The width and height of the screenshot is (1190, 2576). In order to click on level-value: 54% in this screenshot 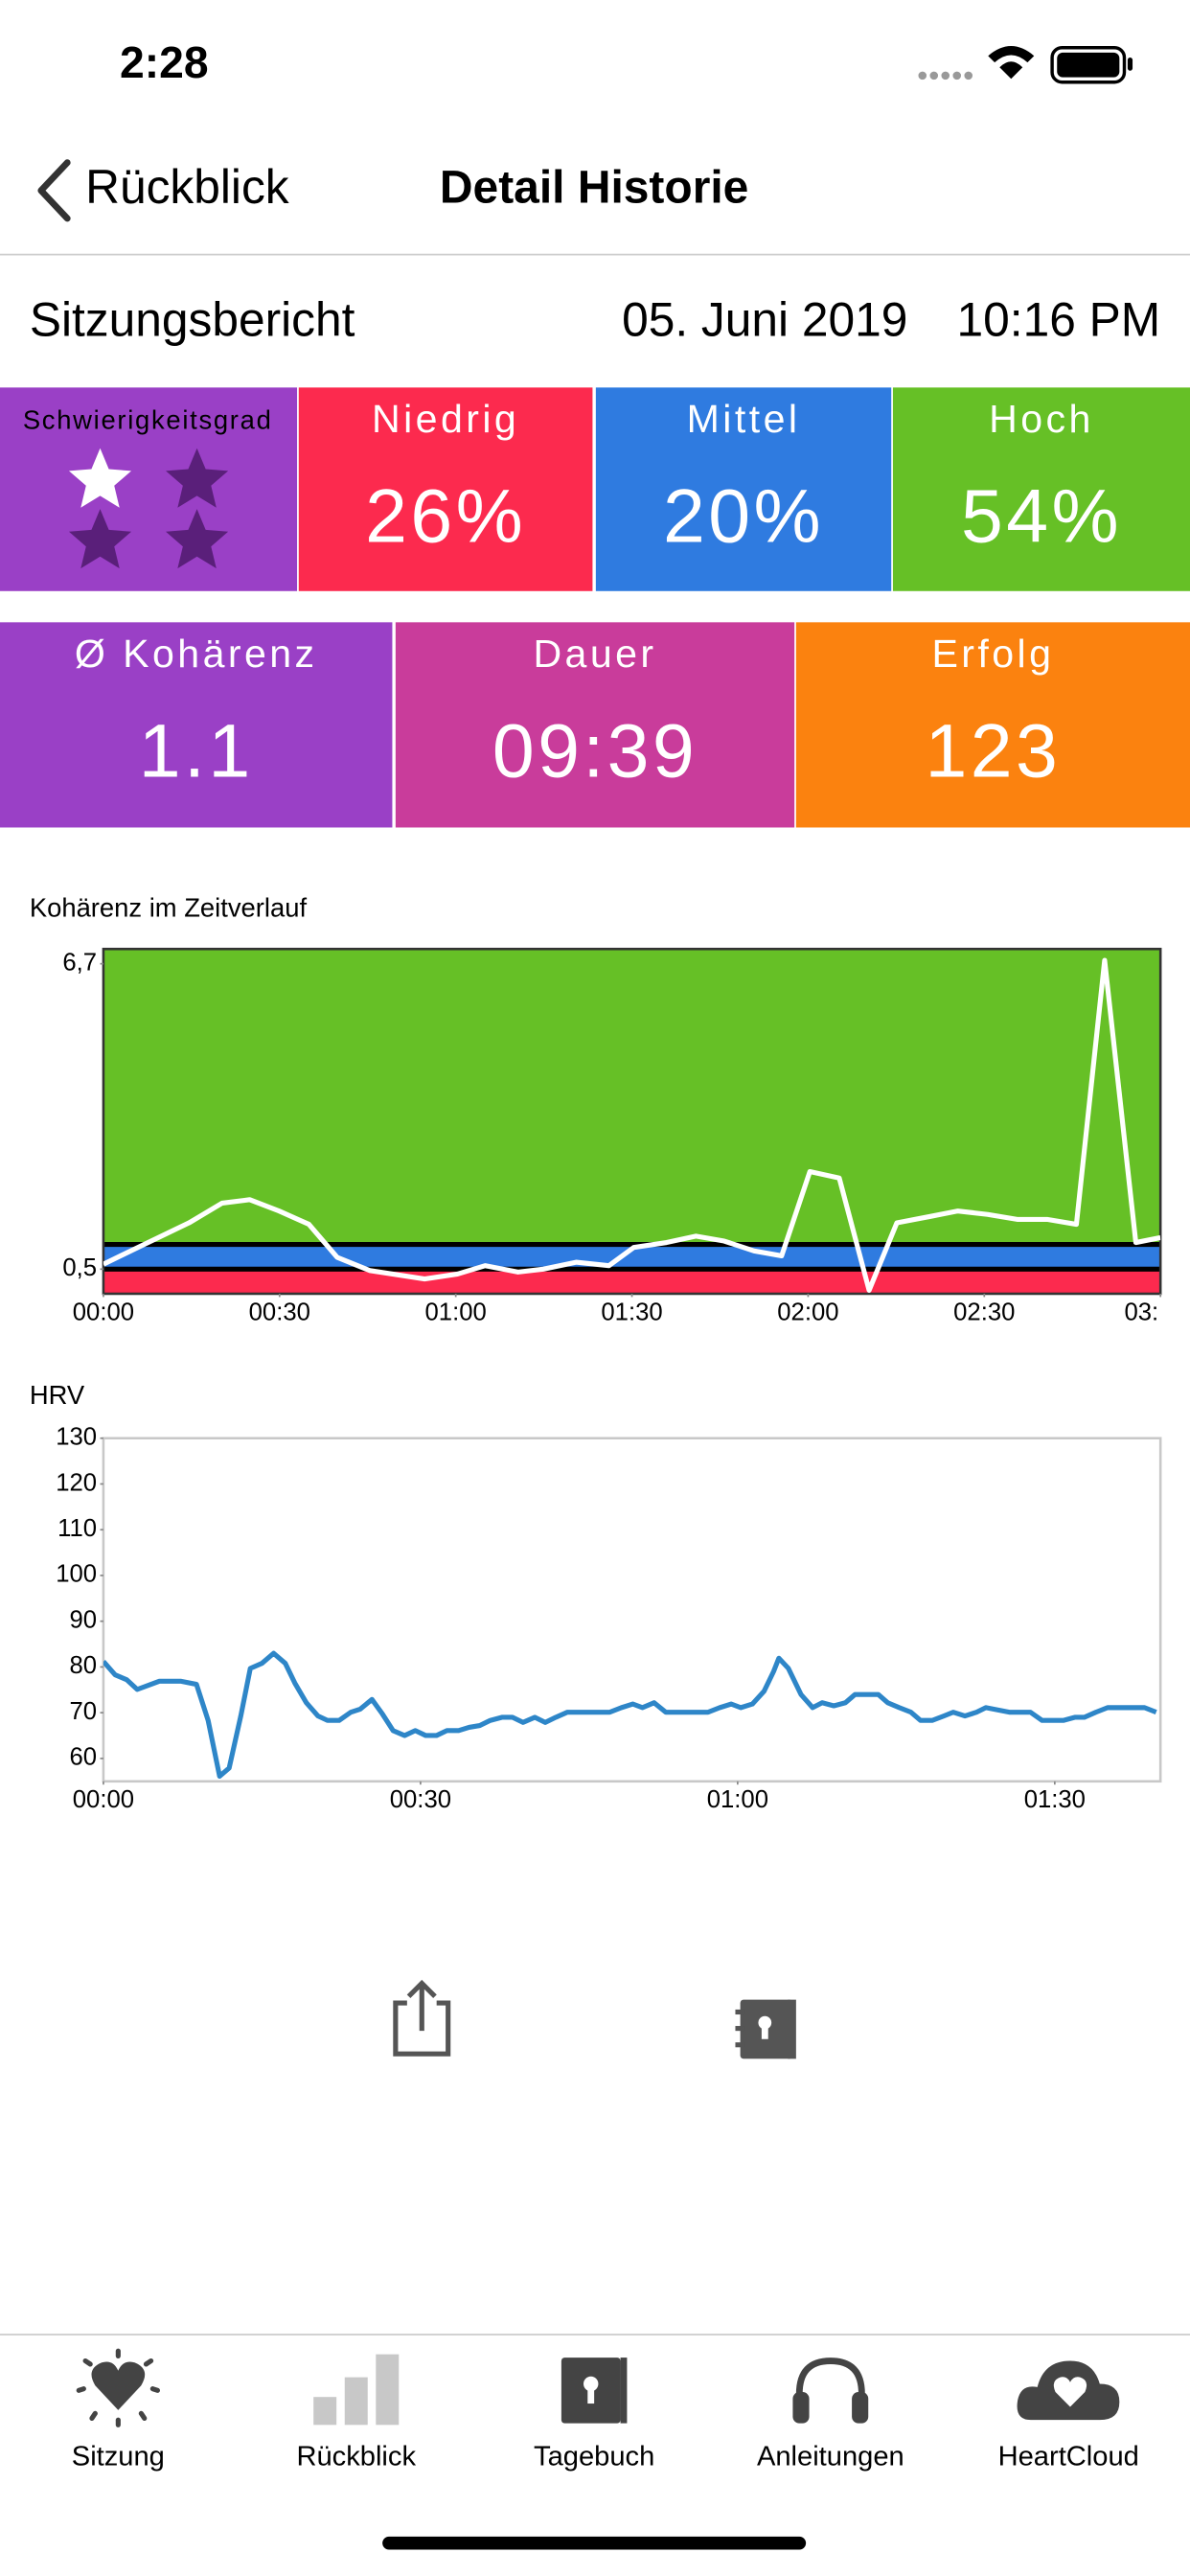, I will do `click(1041, 516)`.